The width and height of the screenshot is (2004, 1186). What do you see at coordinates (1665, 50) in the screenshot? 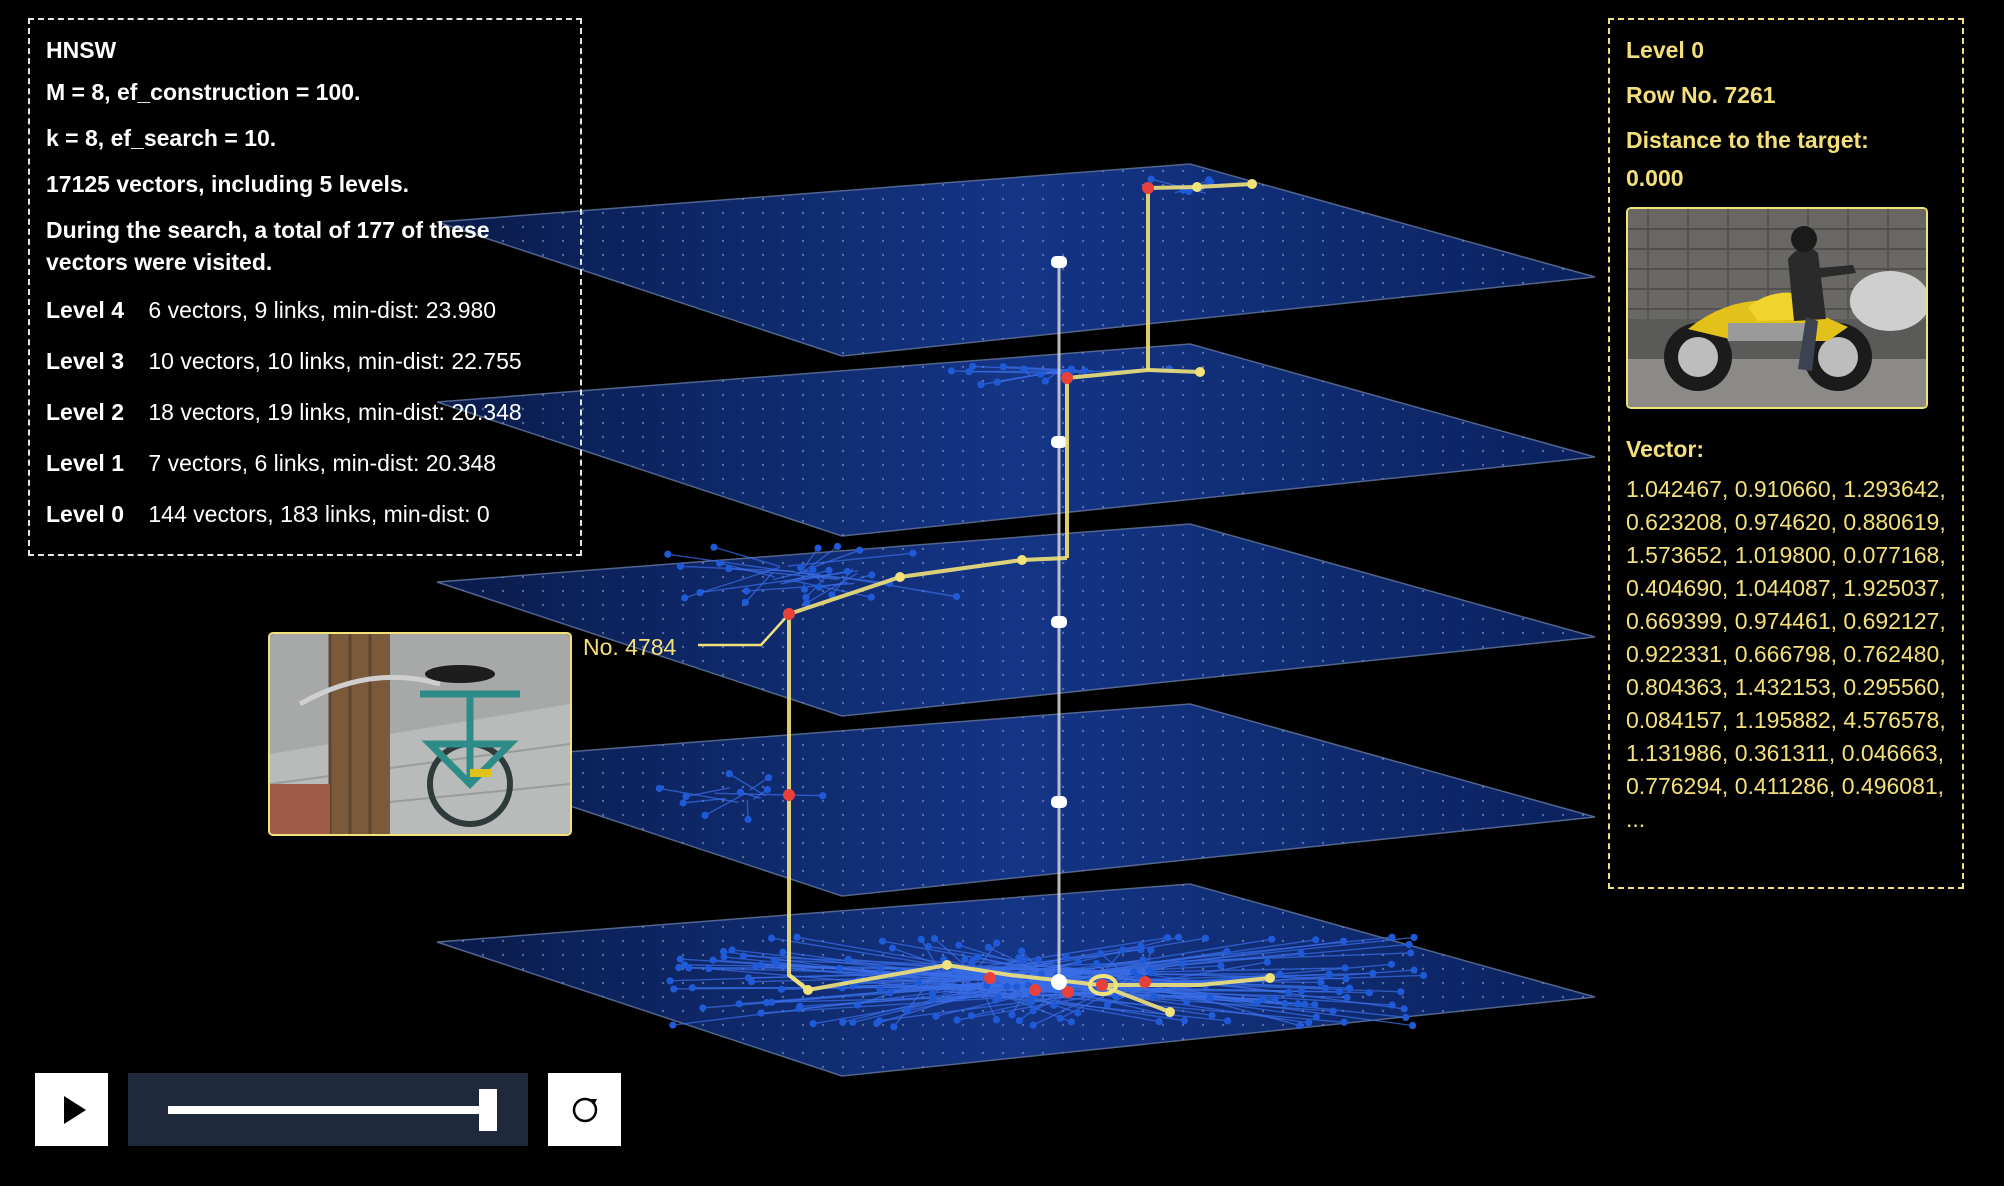
I see `node-level: Level 0` at bounding box center [1665, 50].